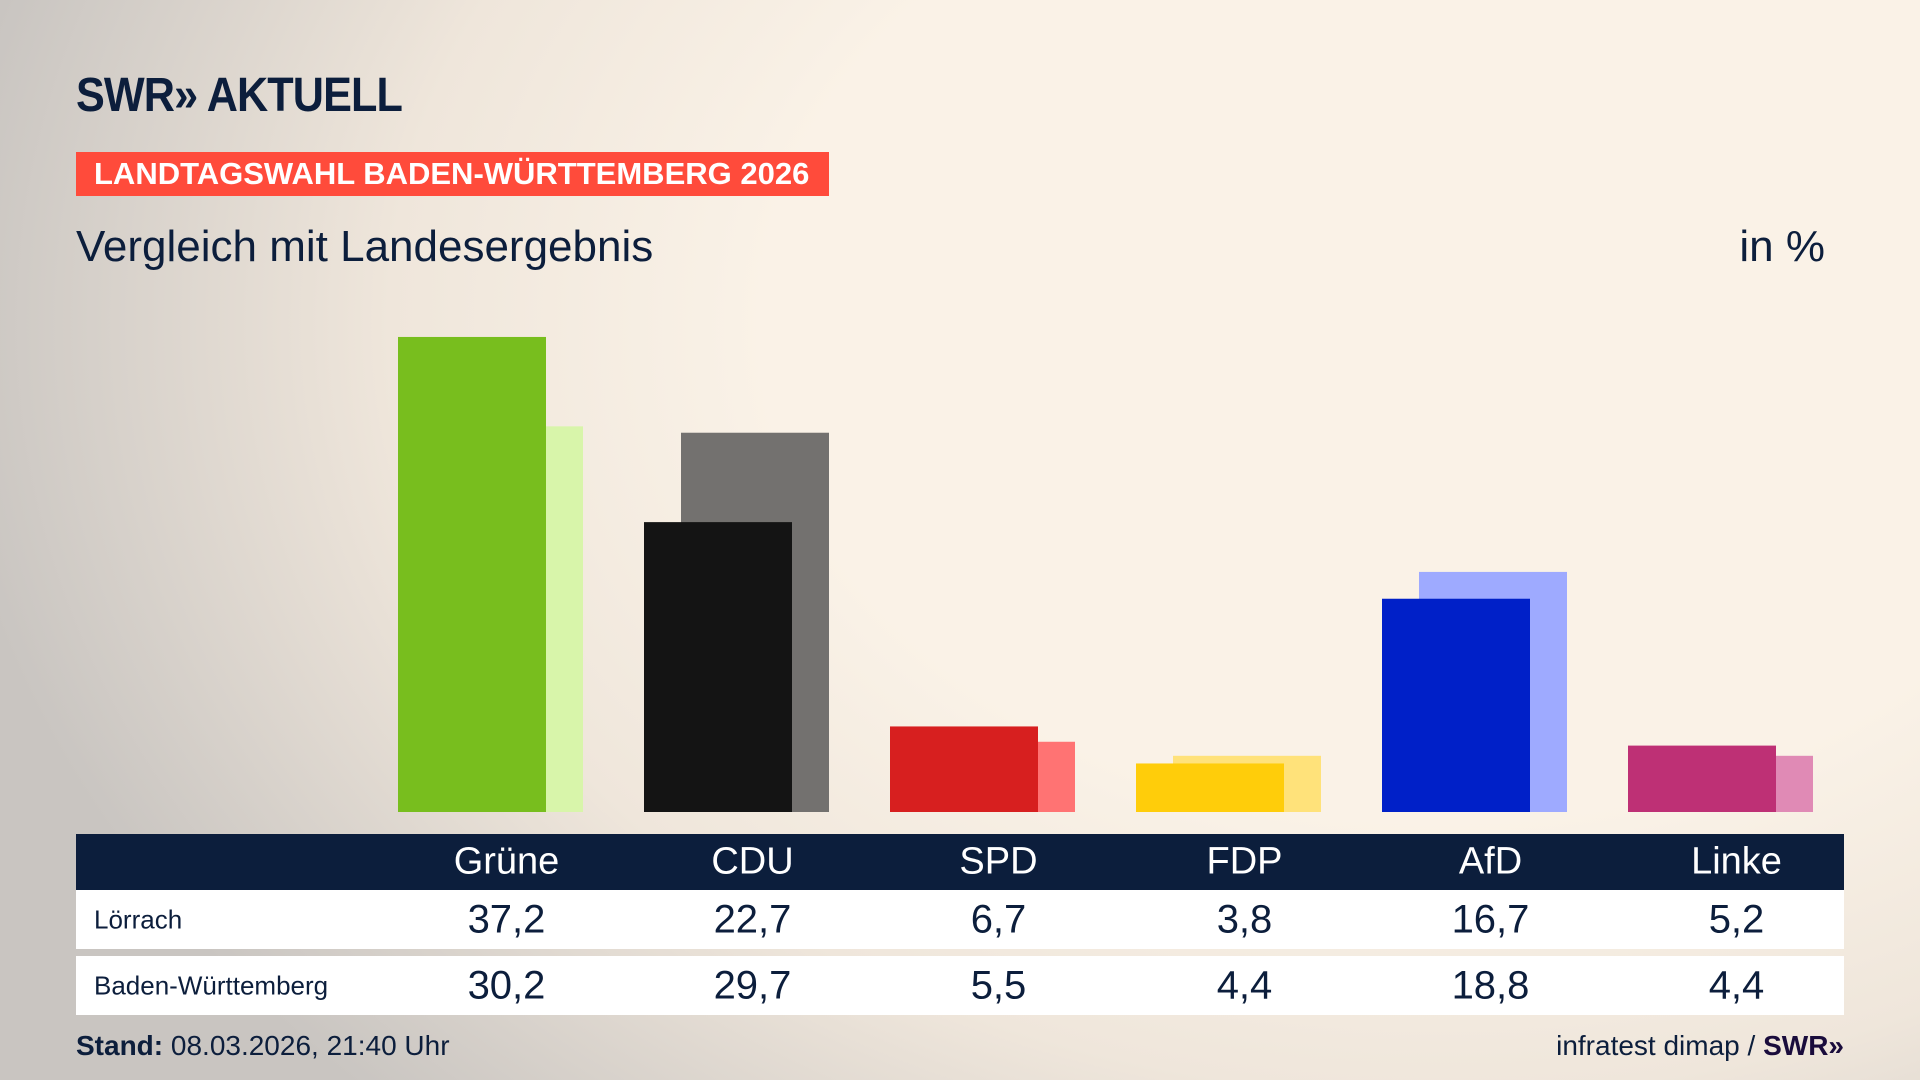 Image resolution: width=1920 pixels, height=1080 pixels. Describe the element at coordinates (998, 861) in the screenshot. I see `column-header: SPD` at that location.